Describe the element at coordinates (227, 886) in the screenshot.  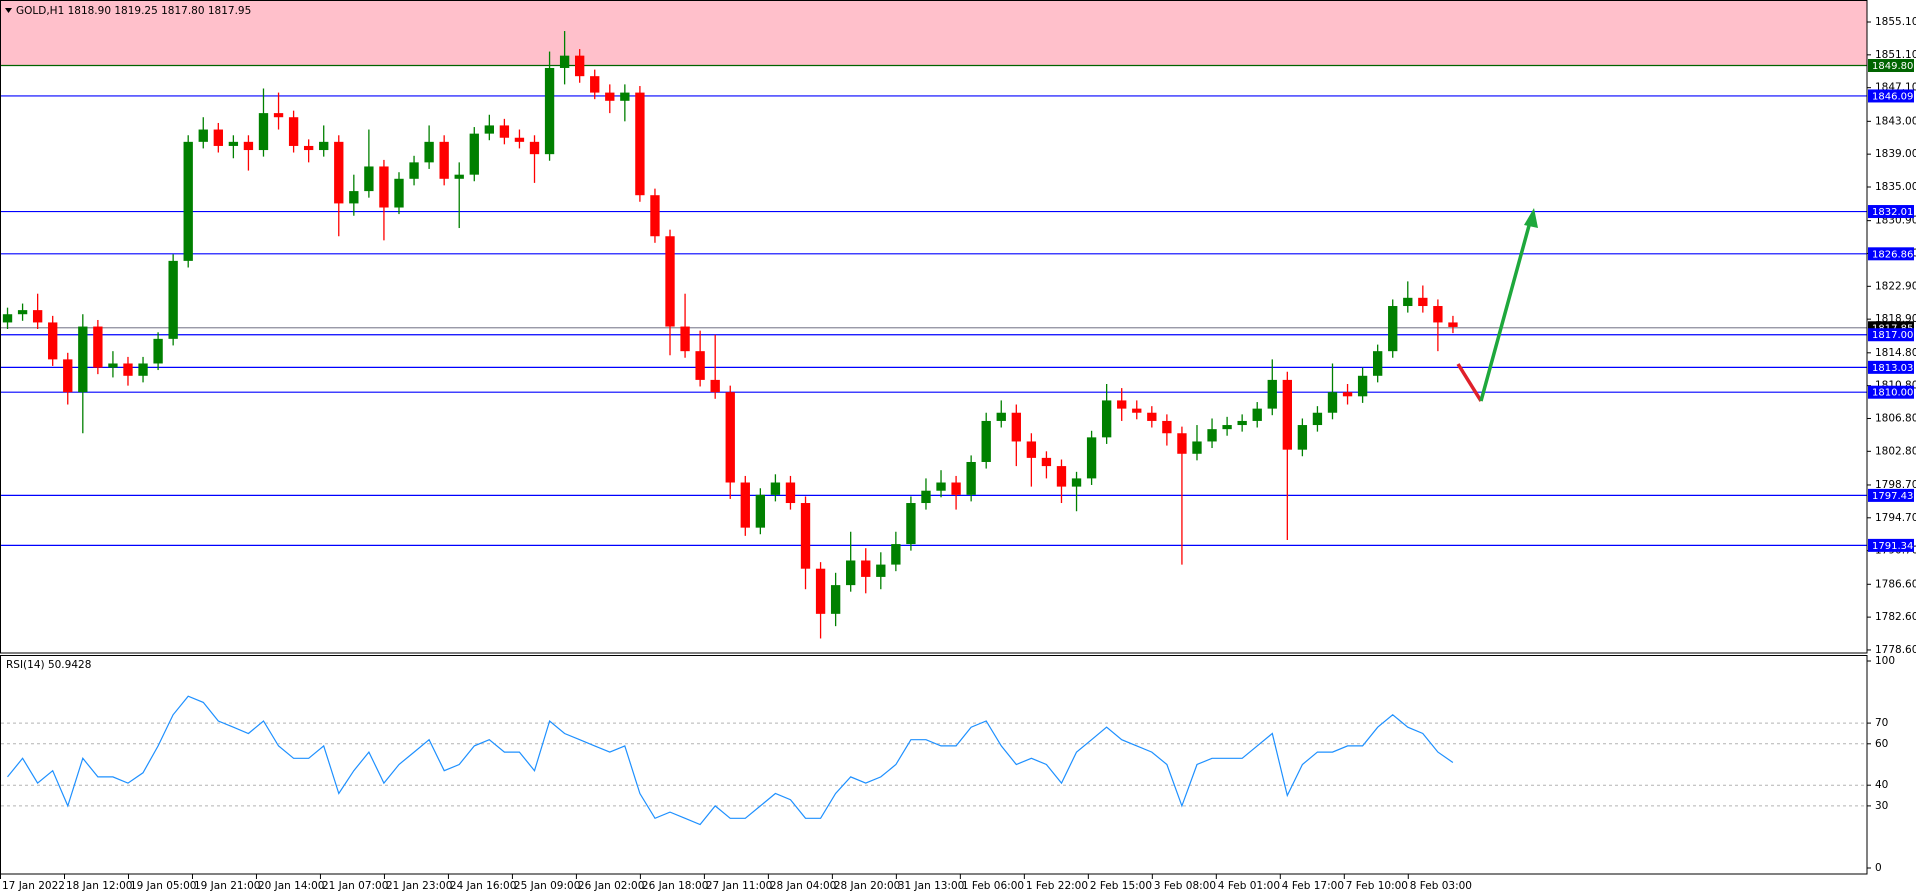
I see `x-tick-label: 19 Jan 21:00` at that location.